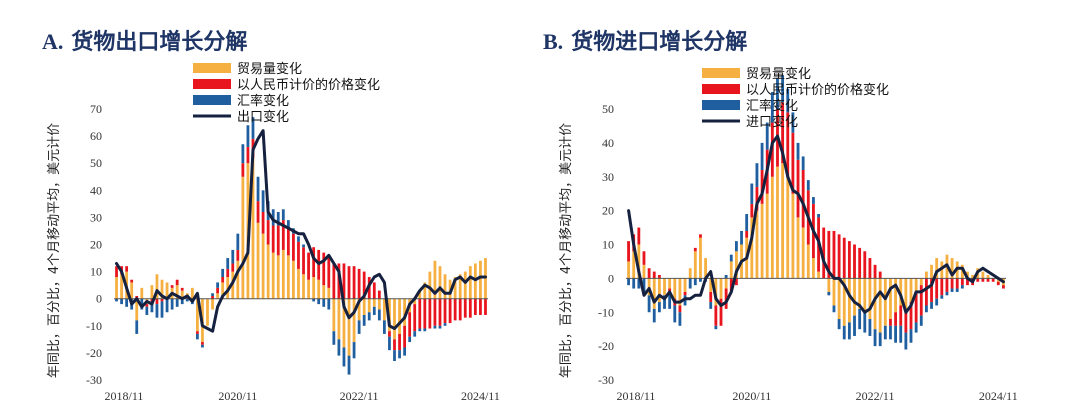 The height and width of the screenshot is (419, 1080). I want to click on y-tick-label: 10, so click(608, 245).